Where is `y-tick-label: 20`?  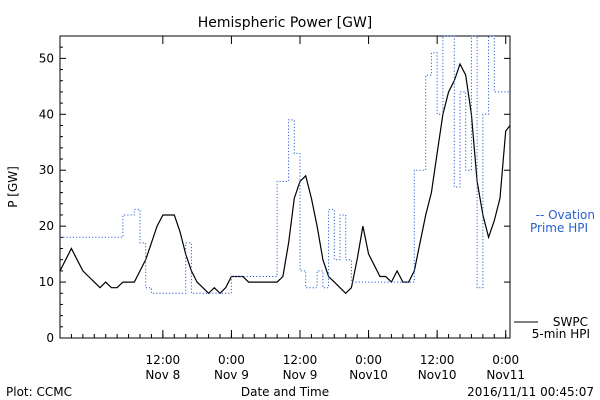
y-tick-label: 20 is located at coordinates (46, 226).